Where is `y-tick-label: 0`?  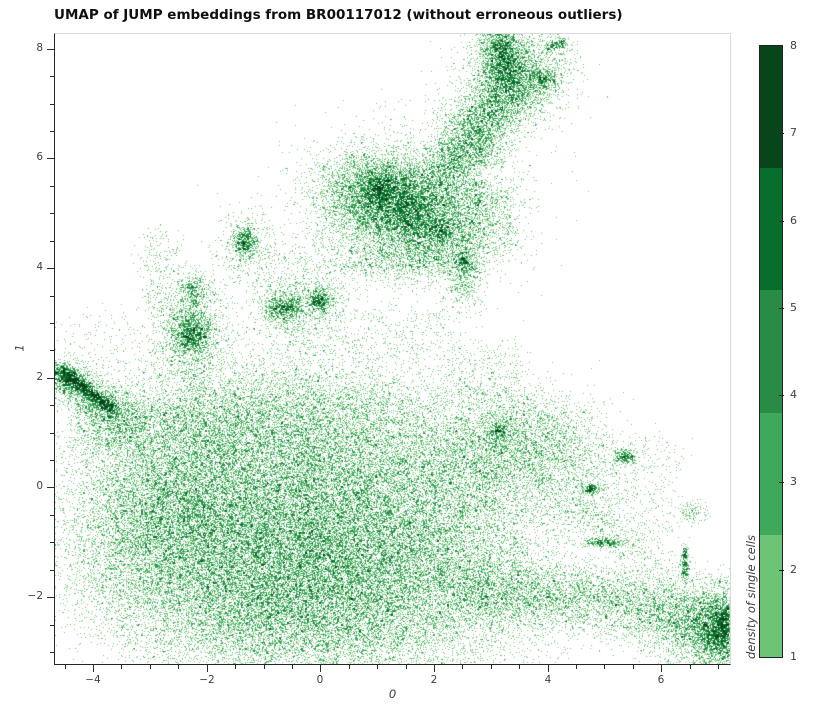 y-tick-label: 0 is located at coordinates (39, 486).